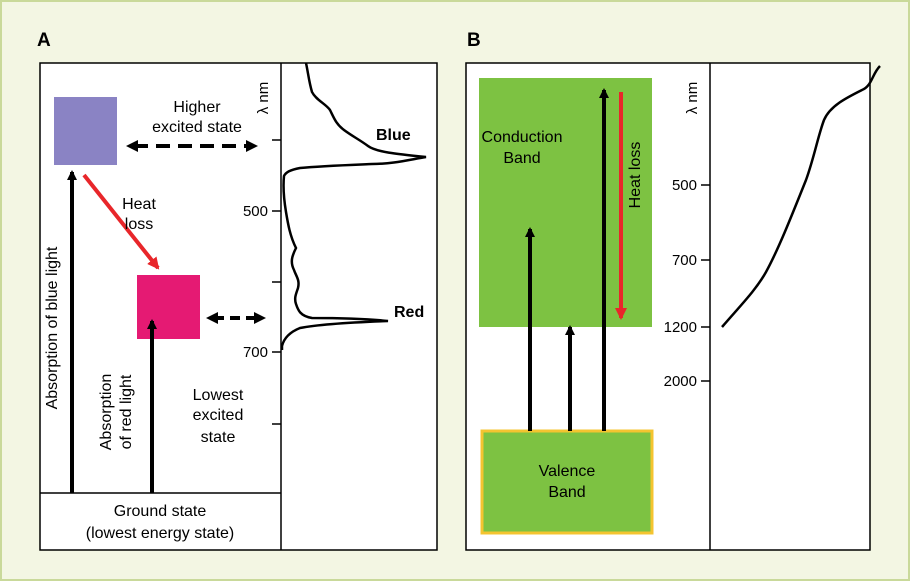 The image size is (910, 581). Describe the element at coordinates (212, 318) in the screenshot. I see `dashed-arrow2-head-left` at that location.